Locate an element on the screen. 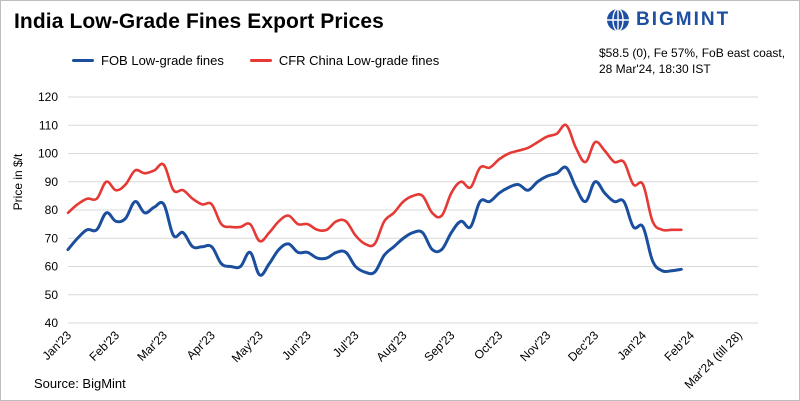 Image resolution: width=800 pixels, height=401 pixels. x-tick-label: Jan'23 is located at coordinates (56, 345).